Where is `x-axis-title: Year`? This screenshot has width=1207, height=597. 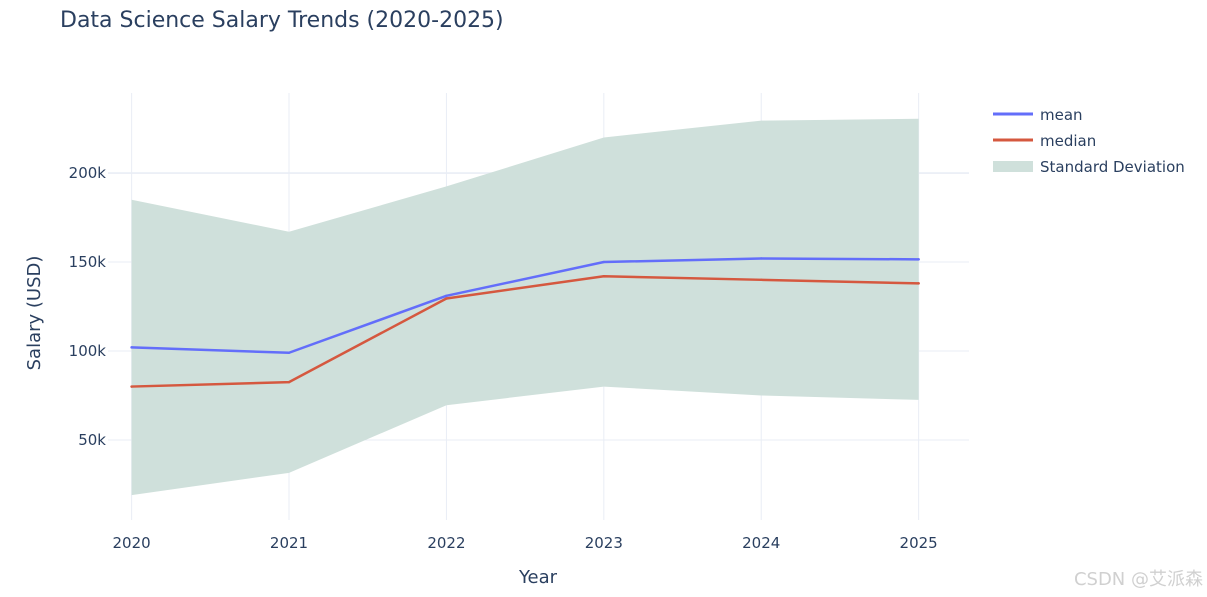 x-axis-title: Year is located at coordinates (538, 577).